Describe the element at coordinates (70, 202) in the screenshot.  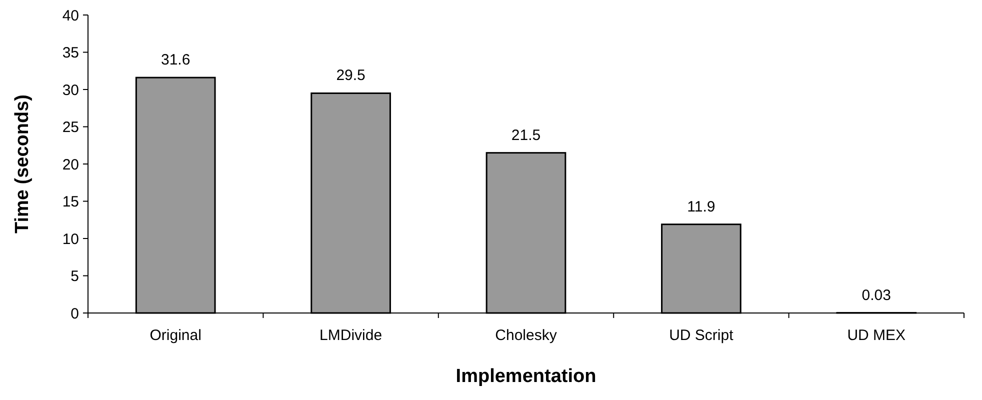
I see `y-tick-label: 15` at that location.